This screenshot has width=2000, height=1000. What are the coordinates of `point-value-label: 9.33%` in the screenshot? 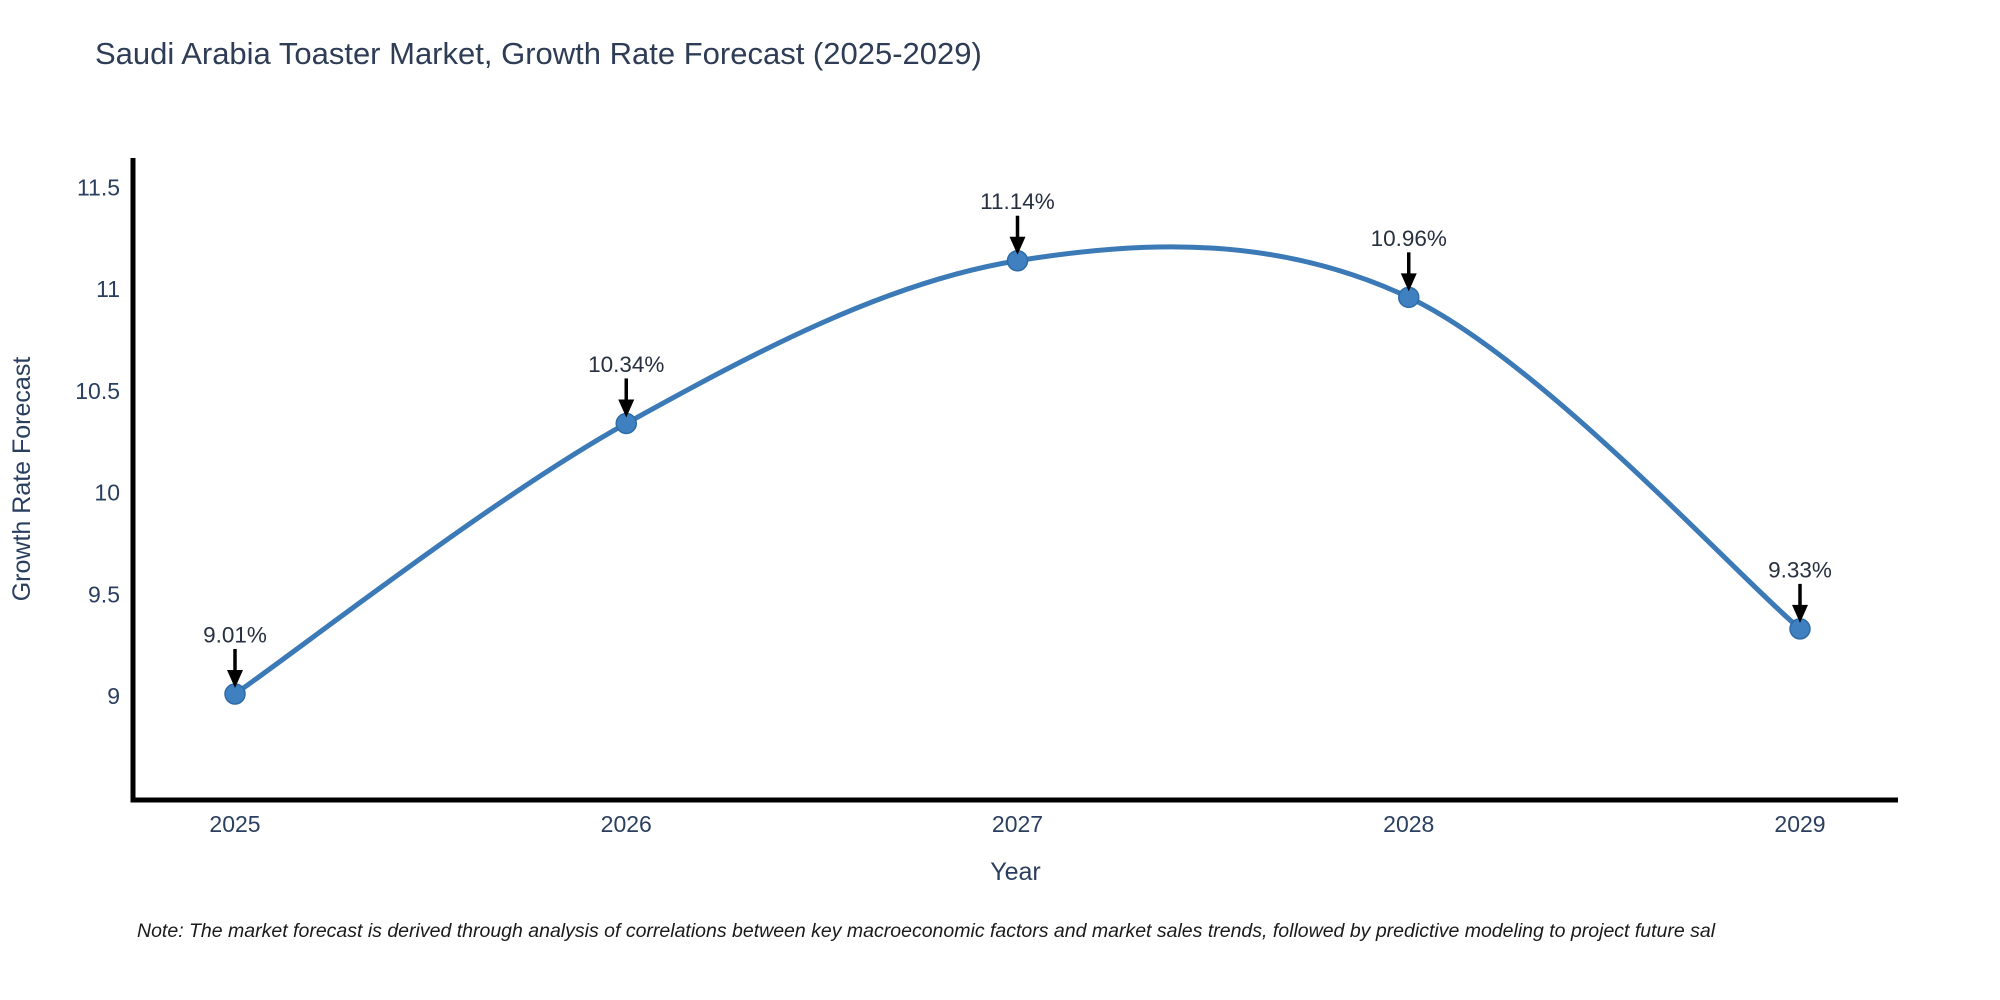 It's located at (1800, 569).